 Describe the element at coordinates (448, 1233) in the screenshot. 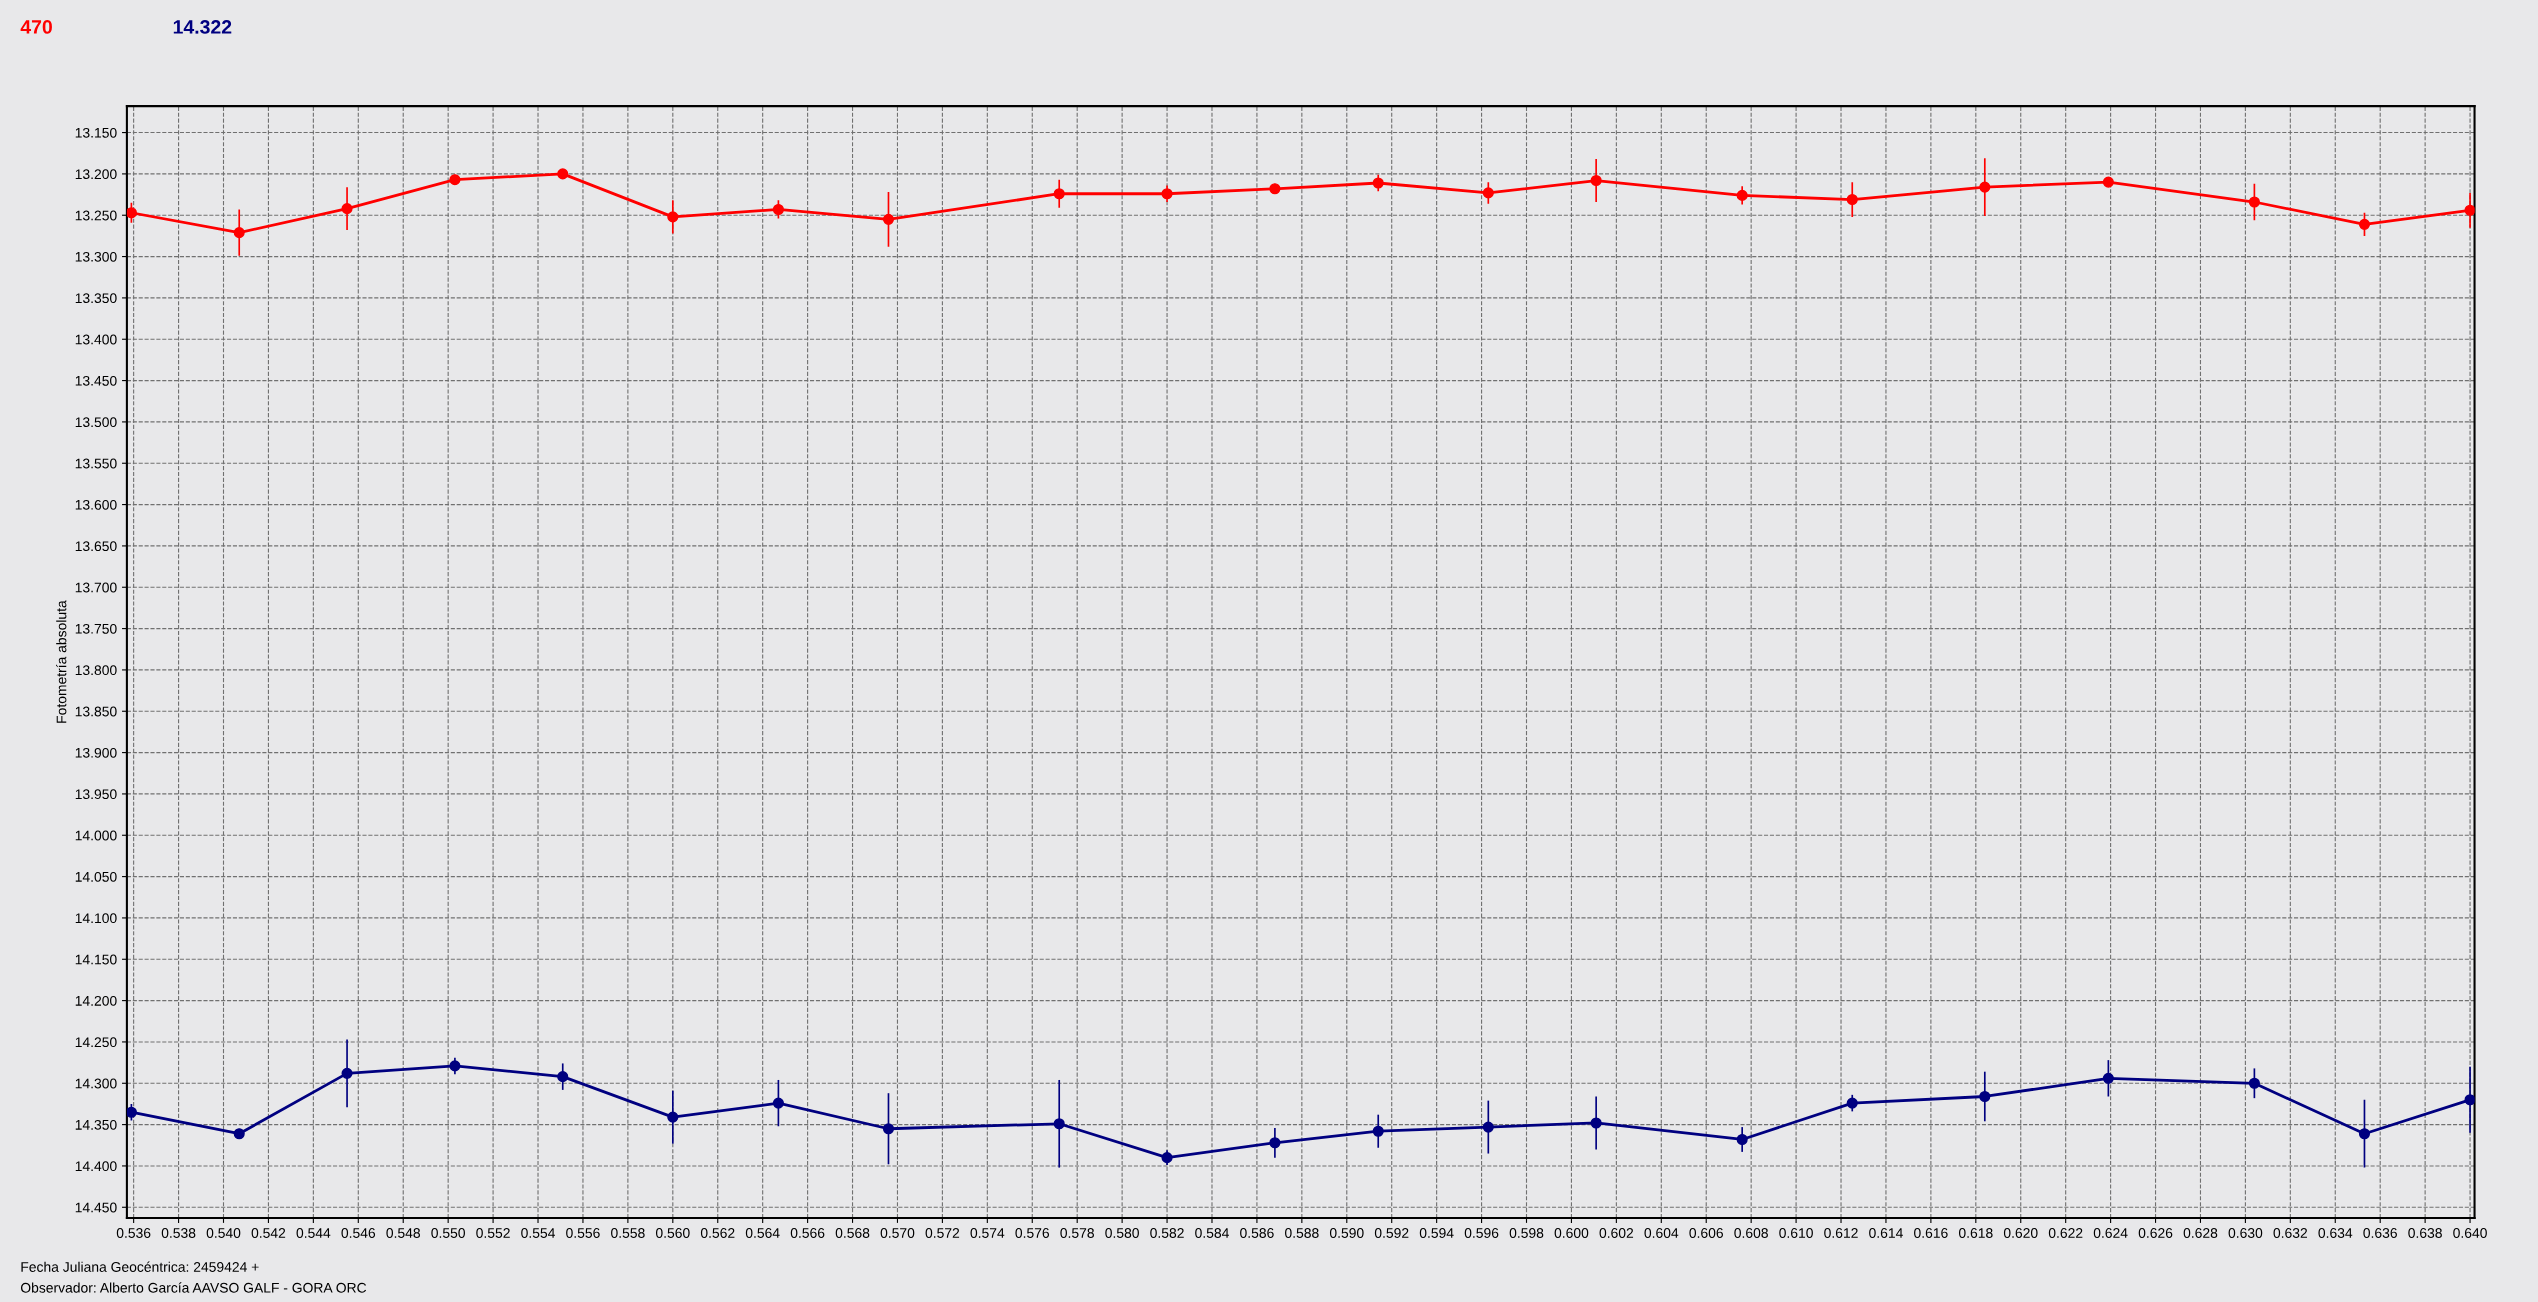

I see `x-tick-label: 0.550` at that location.